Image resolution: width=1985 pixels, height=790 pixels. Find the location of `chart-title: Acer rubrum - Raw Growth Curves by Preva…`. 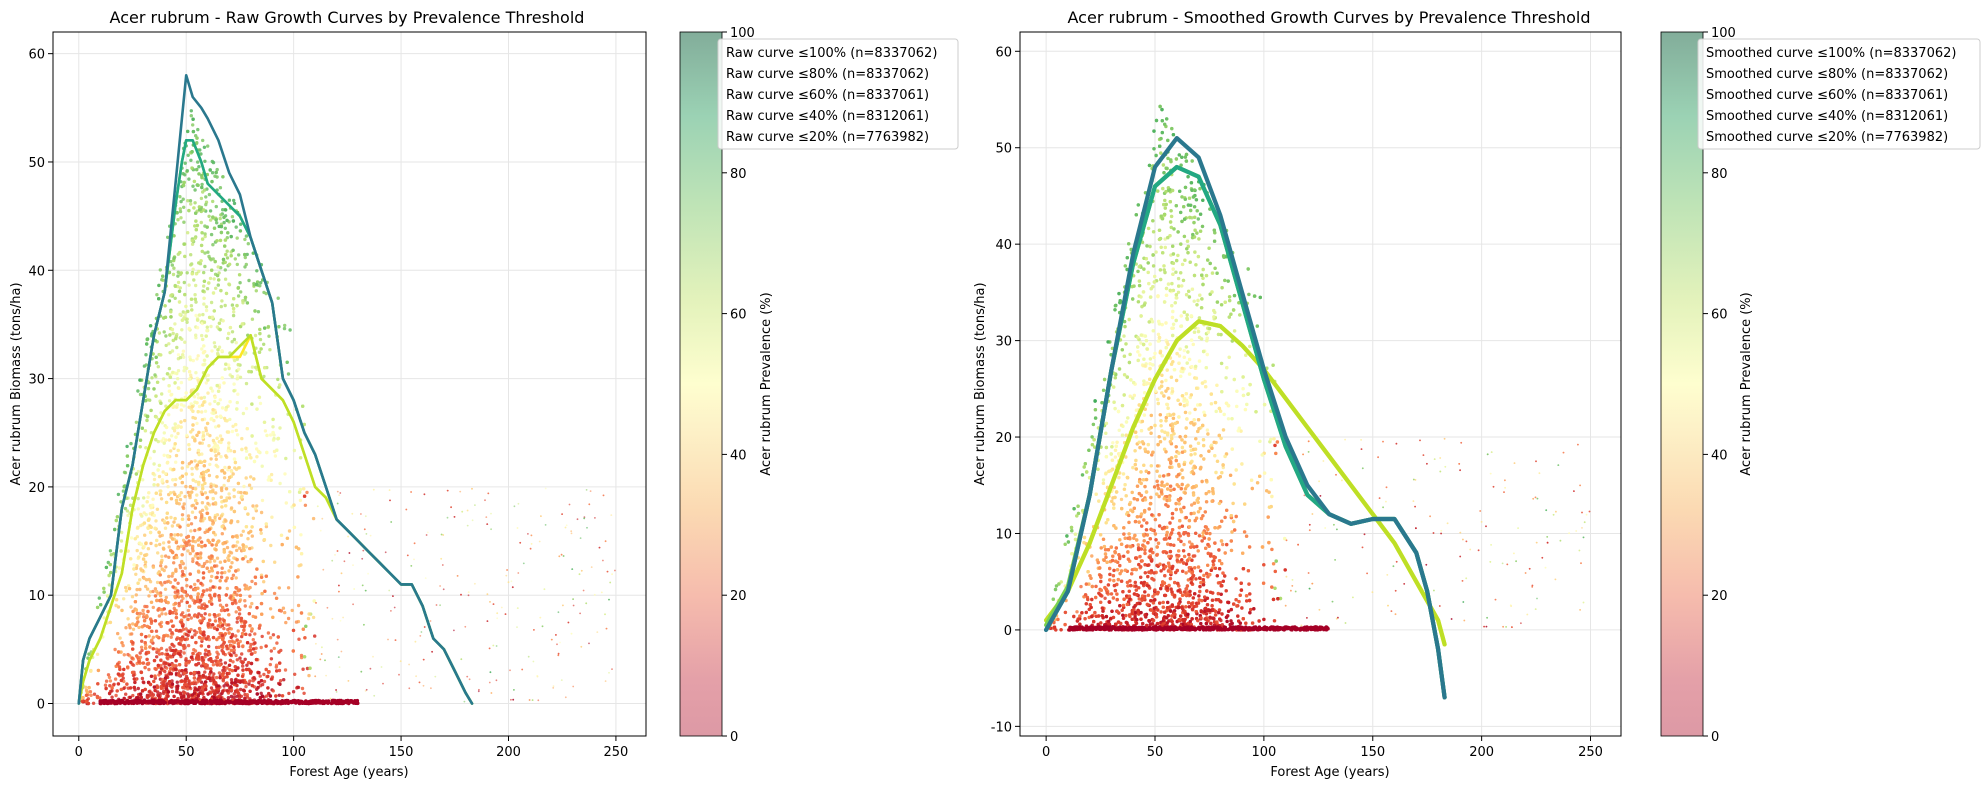

chart-title: Acer rubrum - Raw Growth Curves by Preva… is located at coordinates (347, 17).